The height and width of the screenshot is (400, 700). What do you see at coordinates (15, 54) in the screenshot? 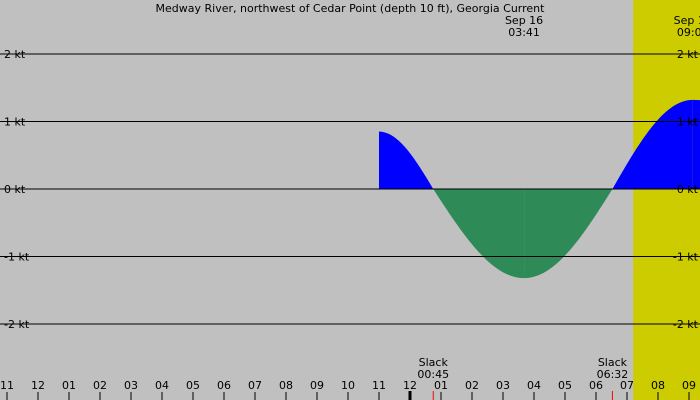
I see `y-tick-label: 2 kt` at bounding box center [15, 54].